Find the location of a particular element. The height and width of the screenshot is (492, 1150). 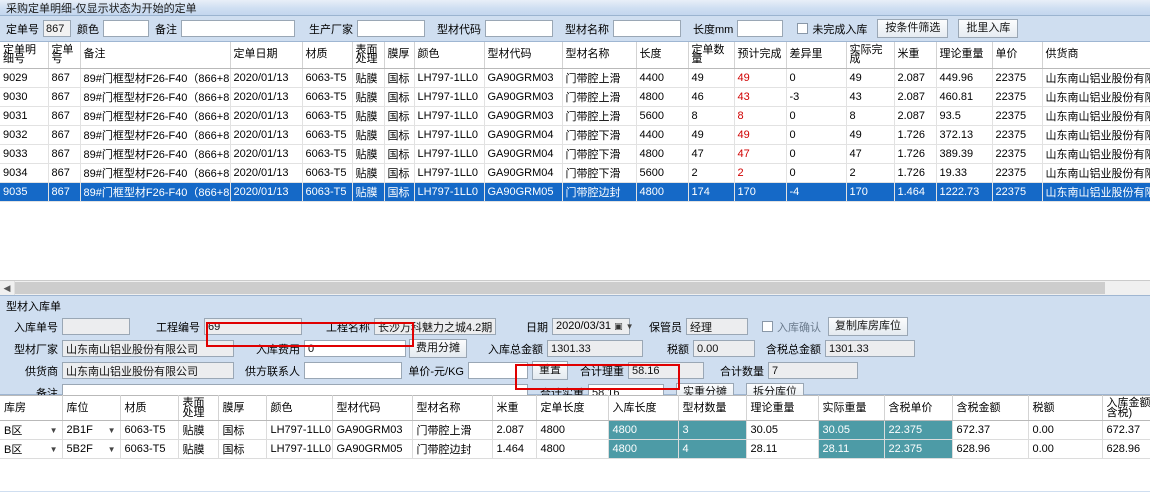

table-cell: -4 is located at coordinates (816, 192).